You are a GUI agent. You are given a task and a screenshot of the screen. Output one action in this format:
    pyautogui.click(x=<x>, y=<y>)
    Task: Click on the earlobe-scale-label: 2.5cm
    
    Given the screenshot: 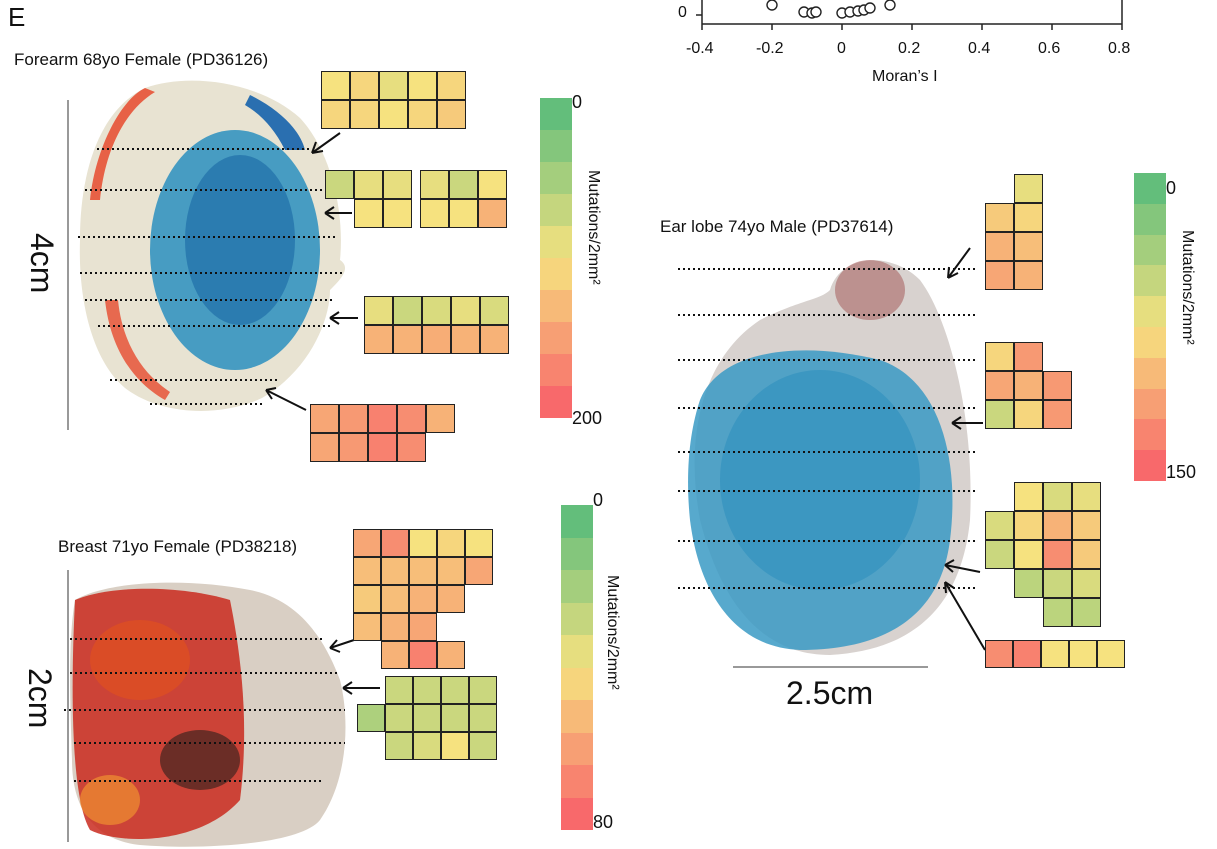 What is the action you would take?
    pyautogui.click(x=830, y=693)
    